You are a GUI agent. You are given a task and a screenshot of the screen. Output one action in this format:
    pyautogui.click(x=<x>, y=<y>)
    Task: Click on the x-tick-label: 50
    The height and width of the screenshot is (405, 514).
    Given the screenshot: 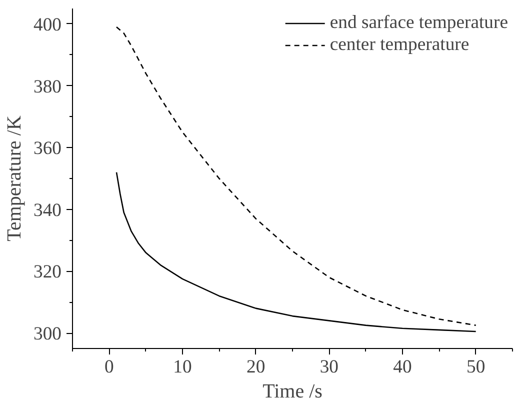 What is the action you would take?
    pyautogui.click(x=476, y=367)
    